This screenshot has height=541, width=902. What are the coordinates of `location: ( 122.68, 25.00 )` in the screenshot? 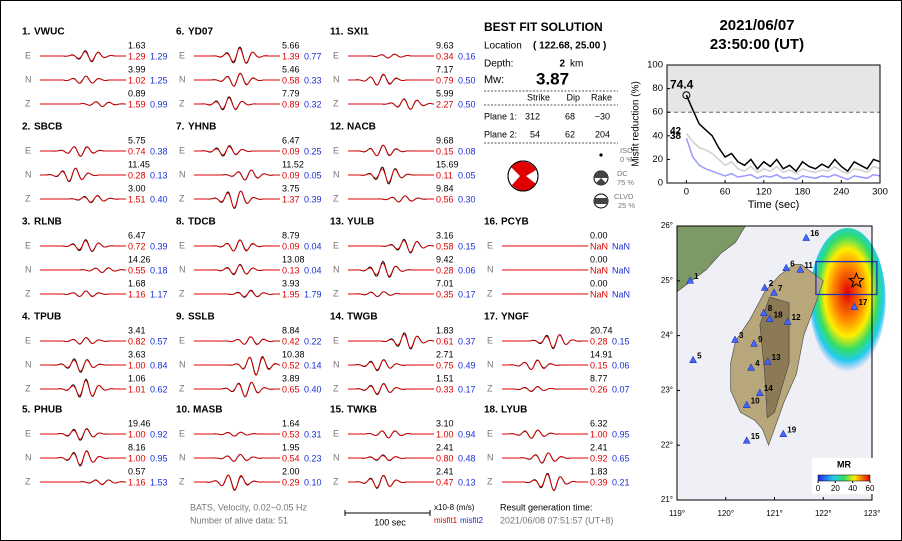 It's located at (569, 46).